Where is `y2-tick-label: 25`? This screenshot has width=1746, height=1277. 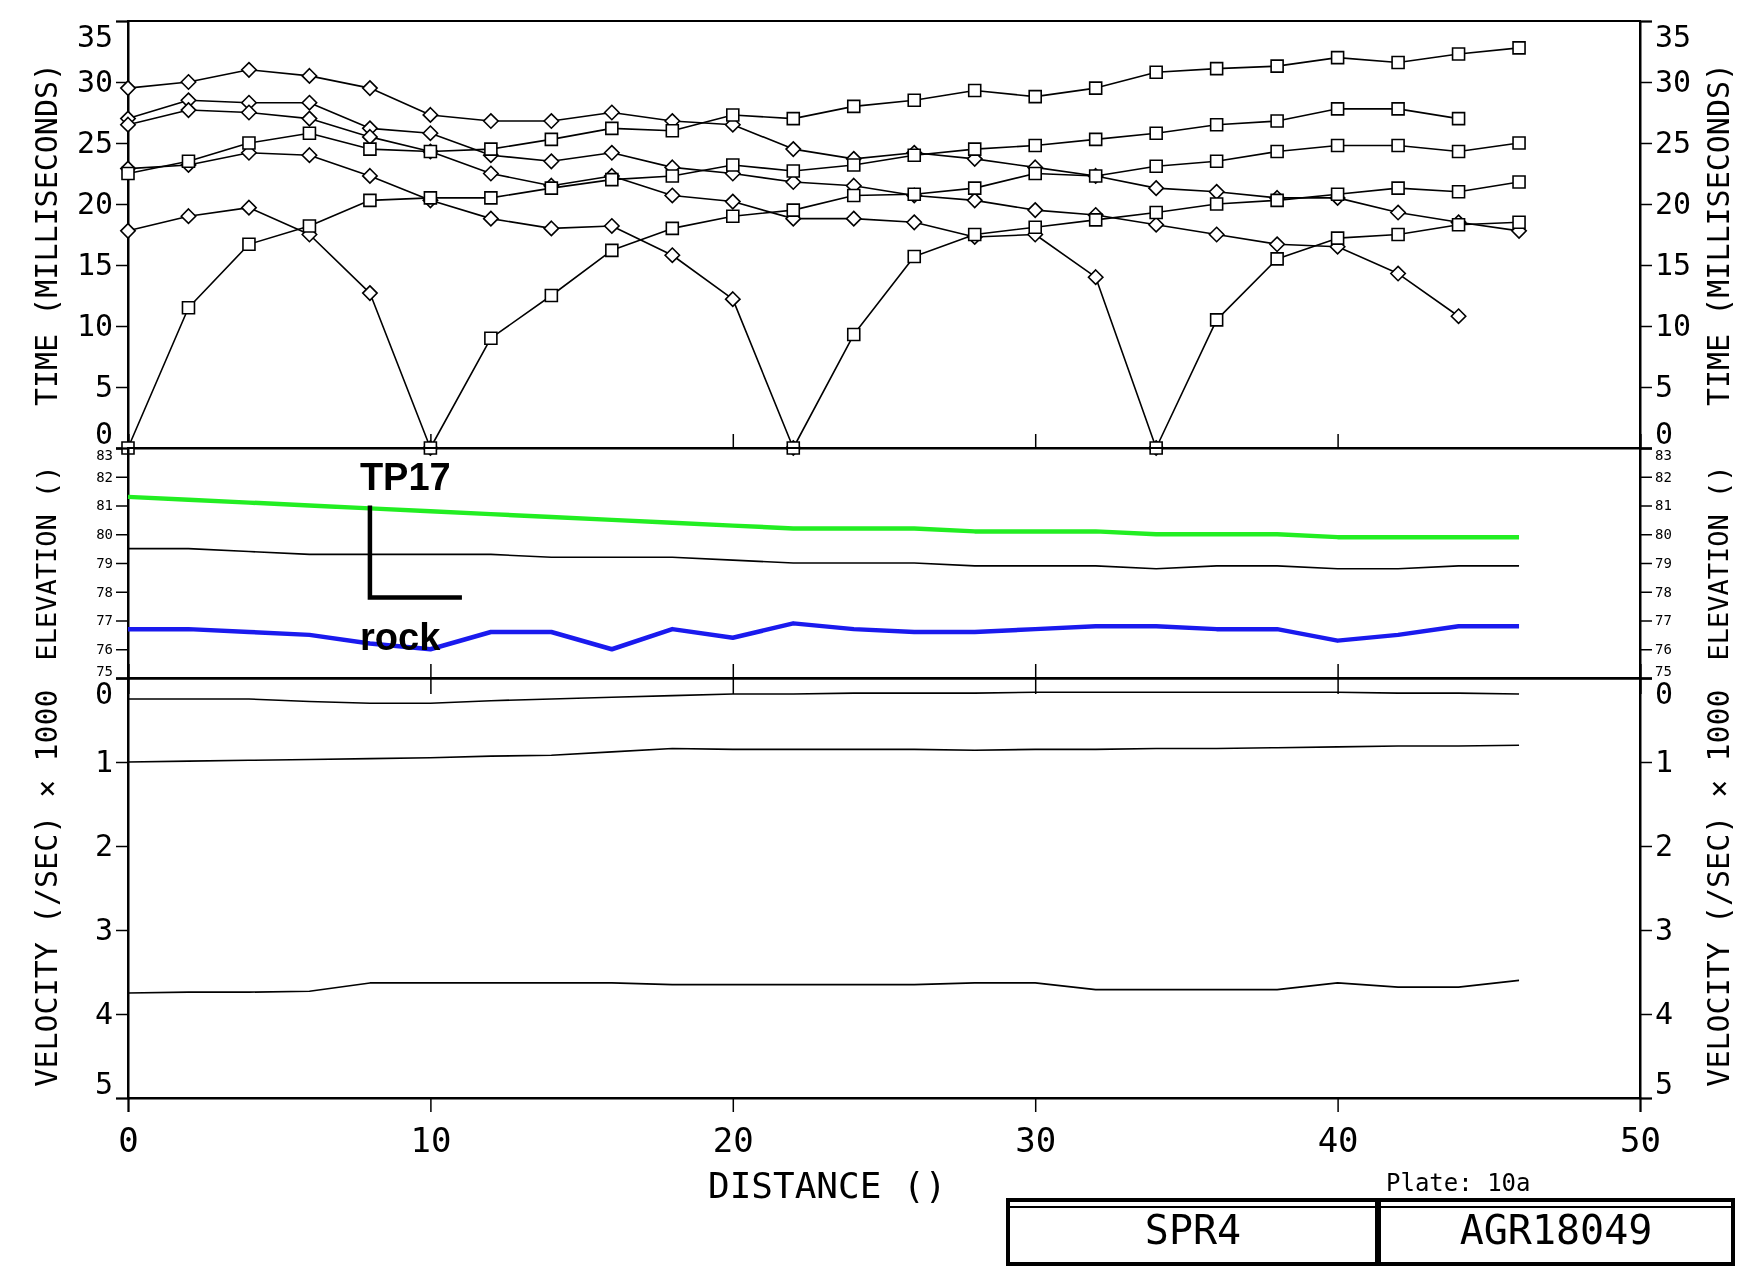 y2-tick-label: 25 is located at coordinates (1673, 143).